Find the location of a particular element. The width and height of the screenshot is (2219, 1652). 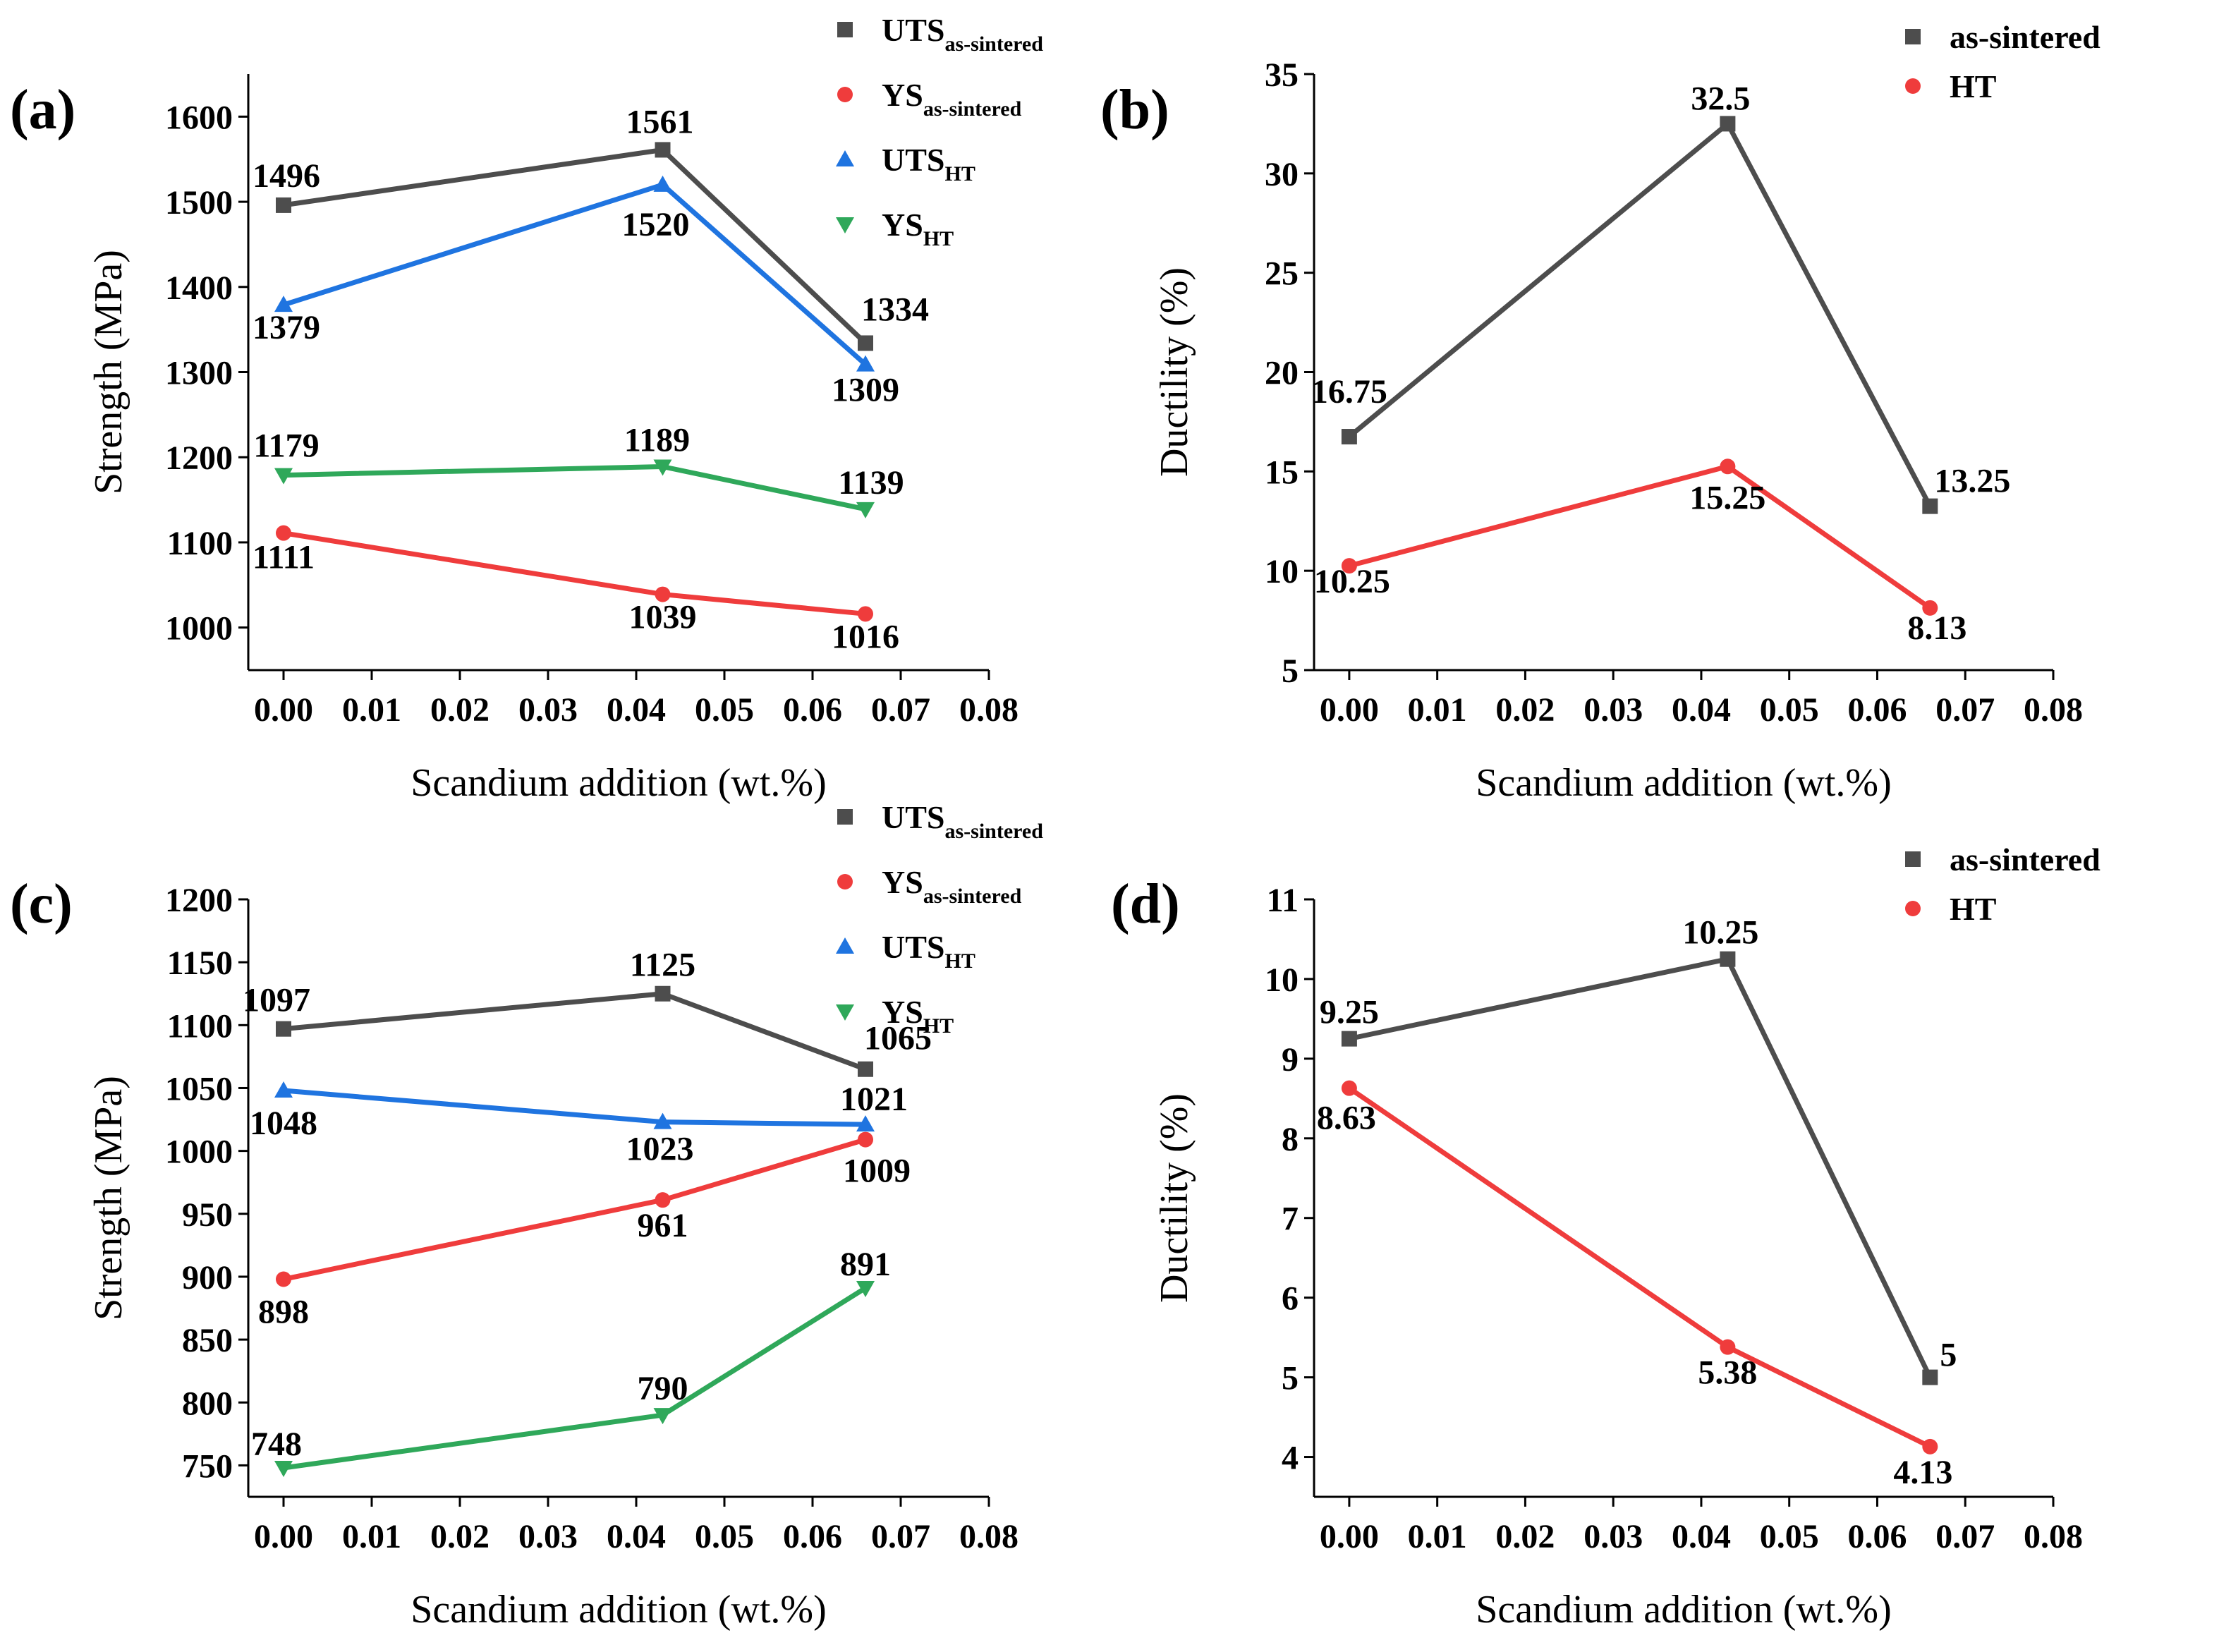

data-label: 15.25 is located at coordinates (1727, 497).